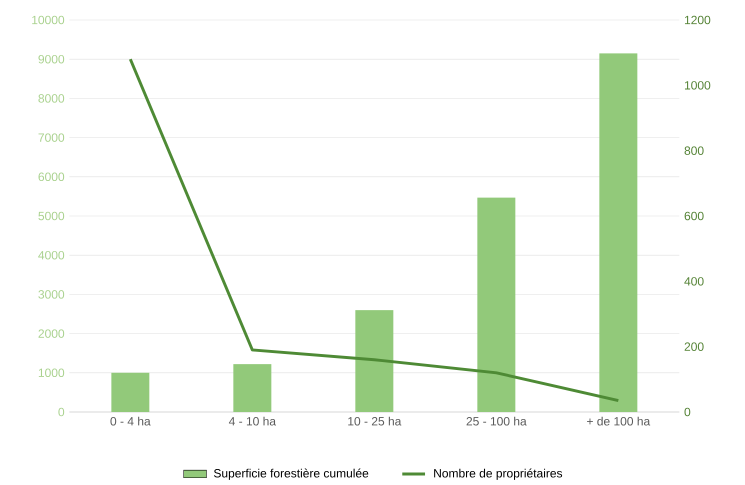  I want to click on y2-tick-label: 0, so click(687, 412).